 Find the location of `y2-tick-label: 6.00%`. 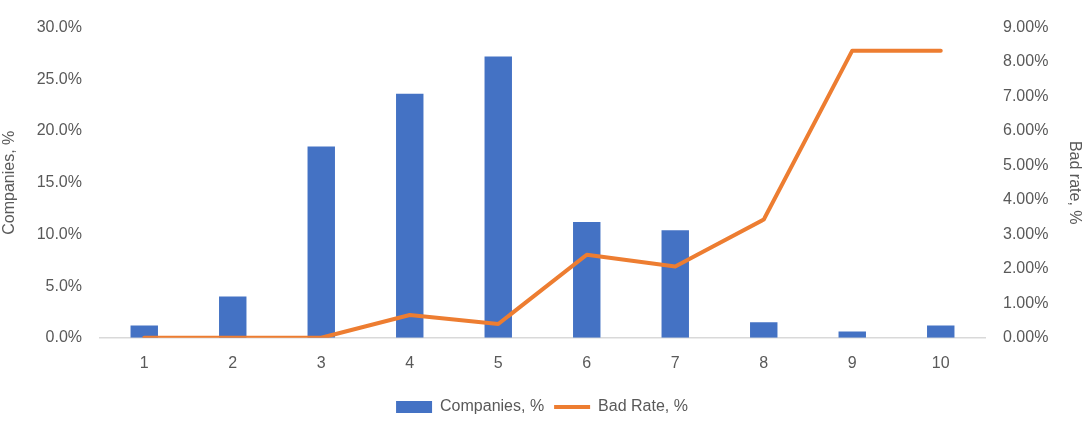

y2-tick-label: 6.00% is located at coordinates (1026, 130).